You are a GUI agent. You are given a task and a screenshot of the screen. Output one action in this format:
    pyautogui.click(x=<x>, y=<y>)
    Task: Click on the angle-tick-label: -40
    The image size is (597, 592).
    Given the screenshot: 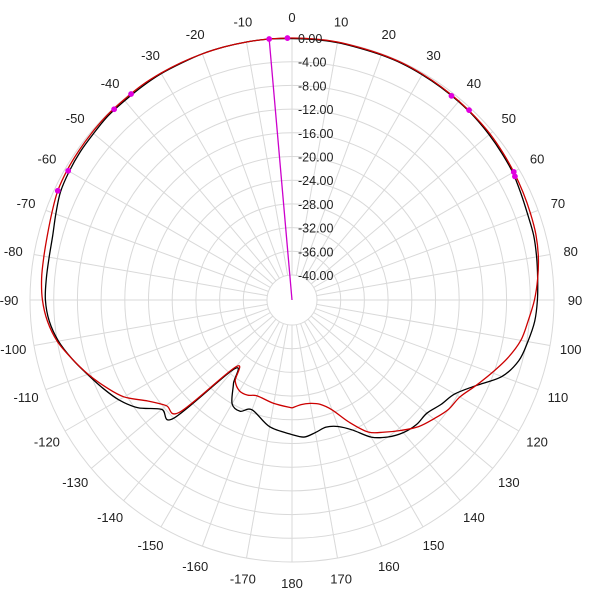 What is the action you would take?
    pyautogui.click(x=110, y=83)
    